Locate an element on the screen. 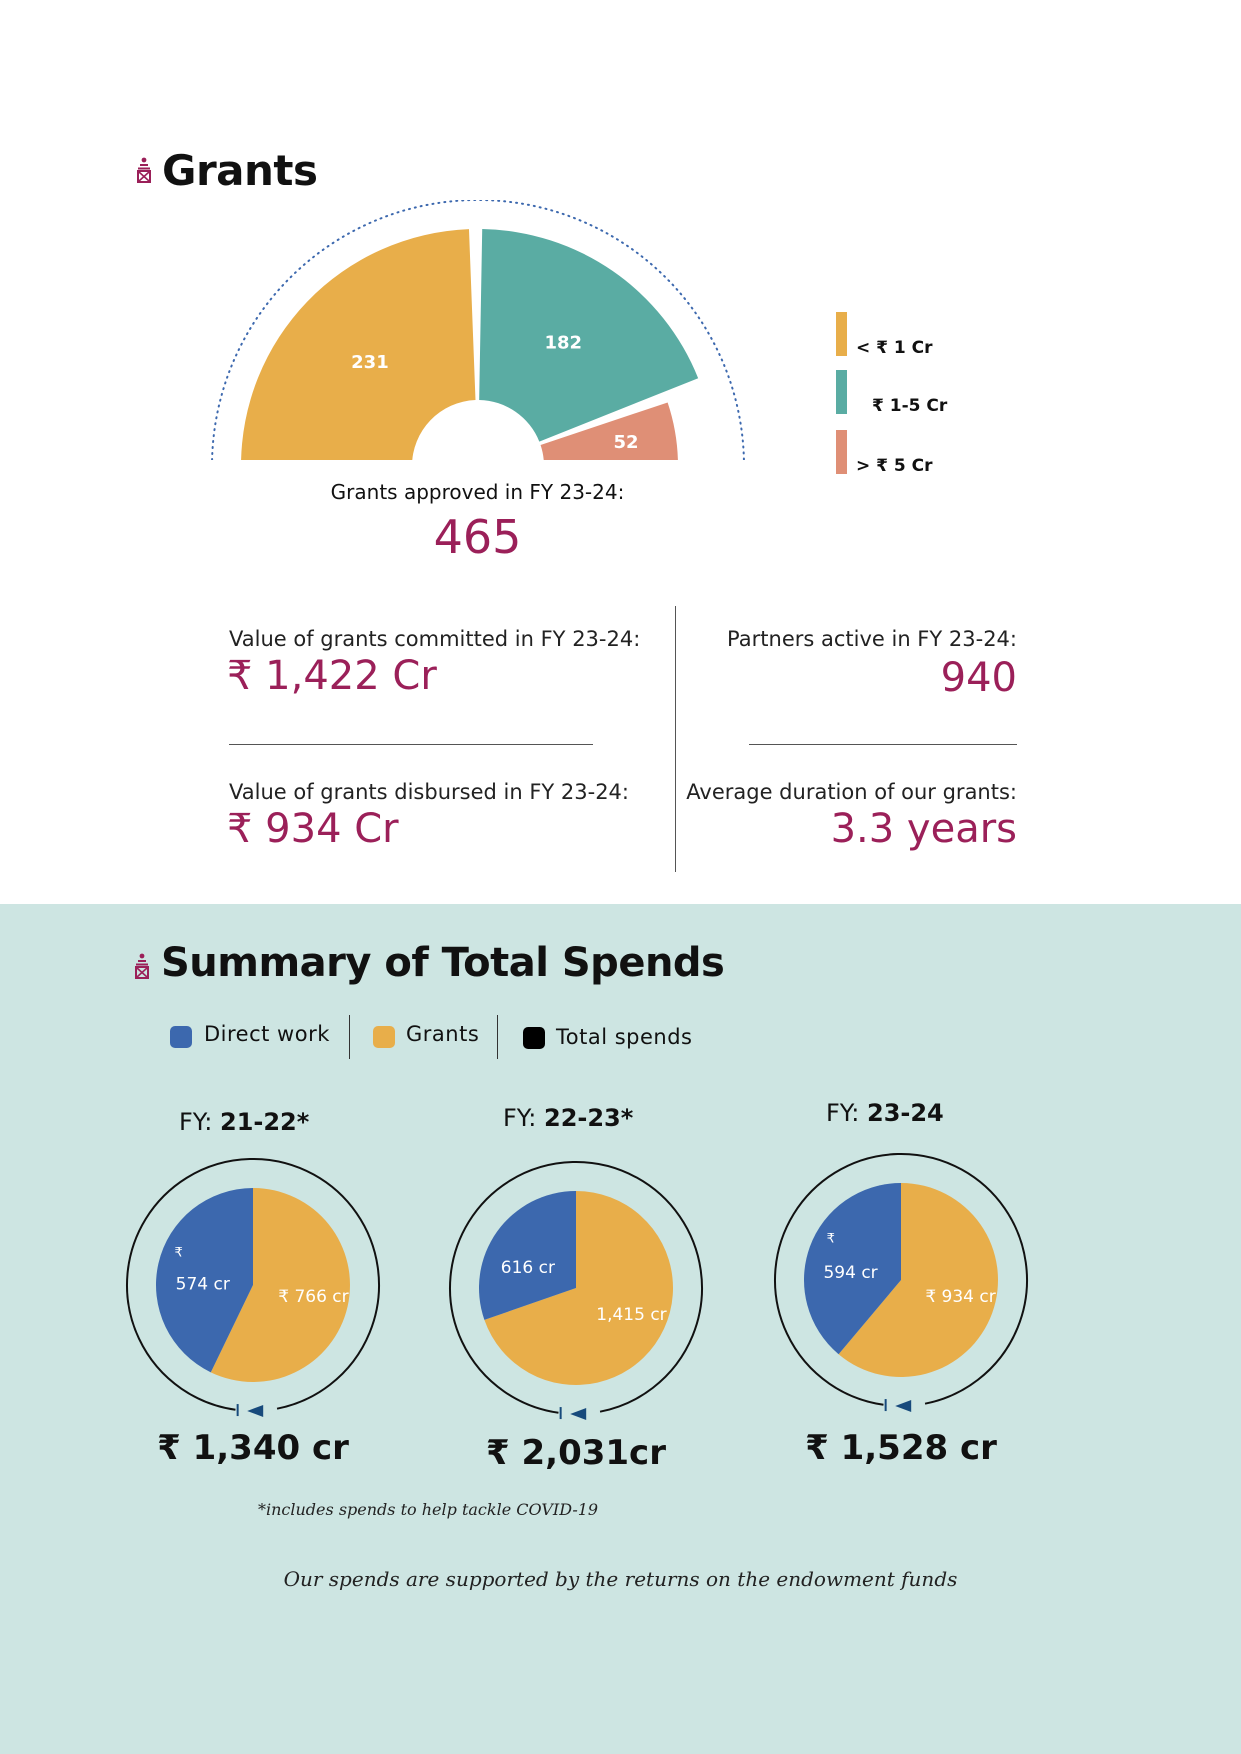  slice-small-grants is located at coordinates (358, 344).